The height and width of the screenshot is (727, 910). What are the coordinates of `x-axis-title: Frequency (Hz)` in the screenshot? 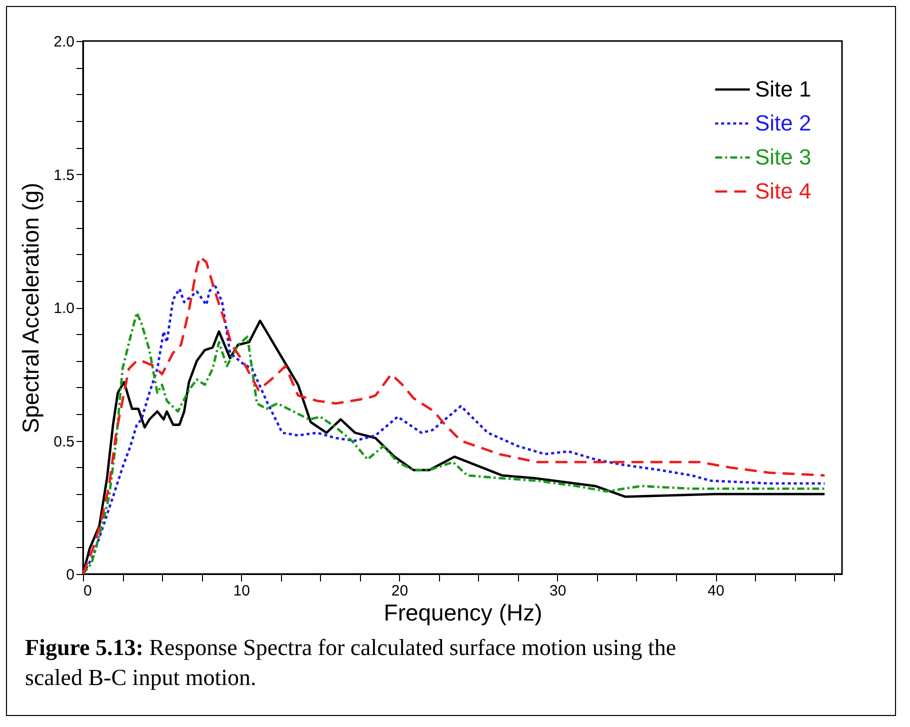 It's located at (463, 613).